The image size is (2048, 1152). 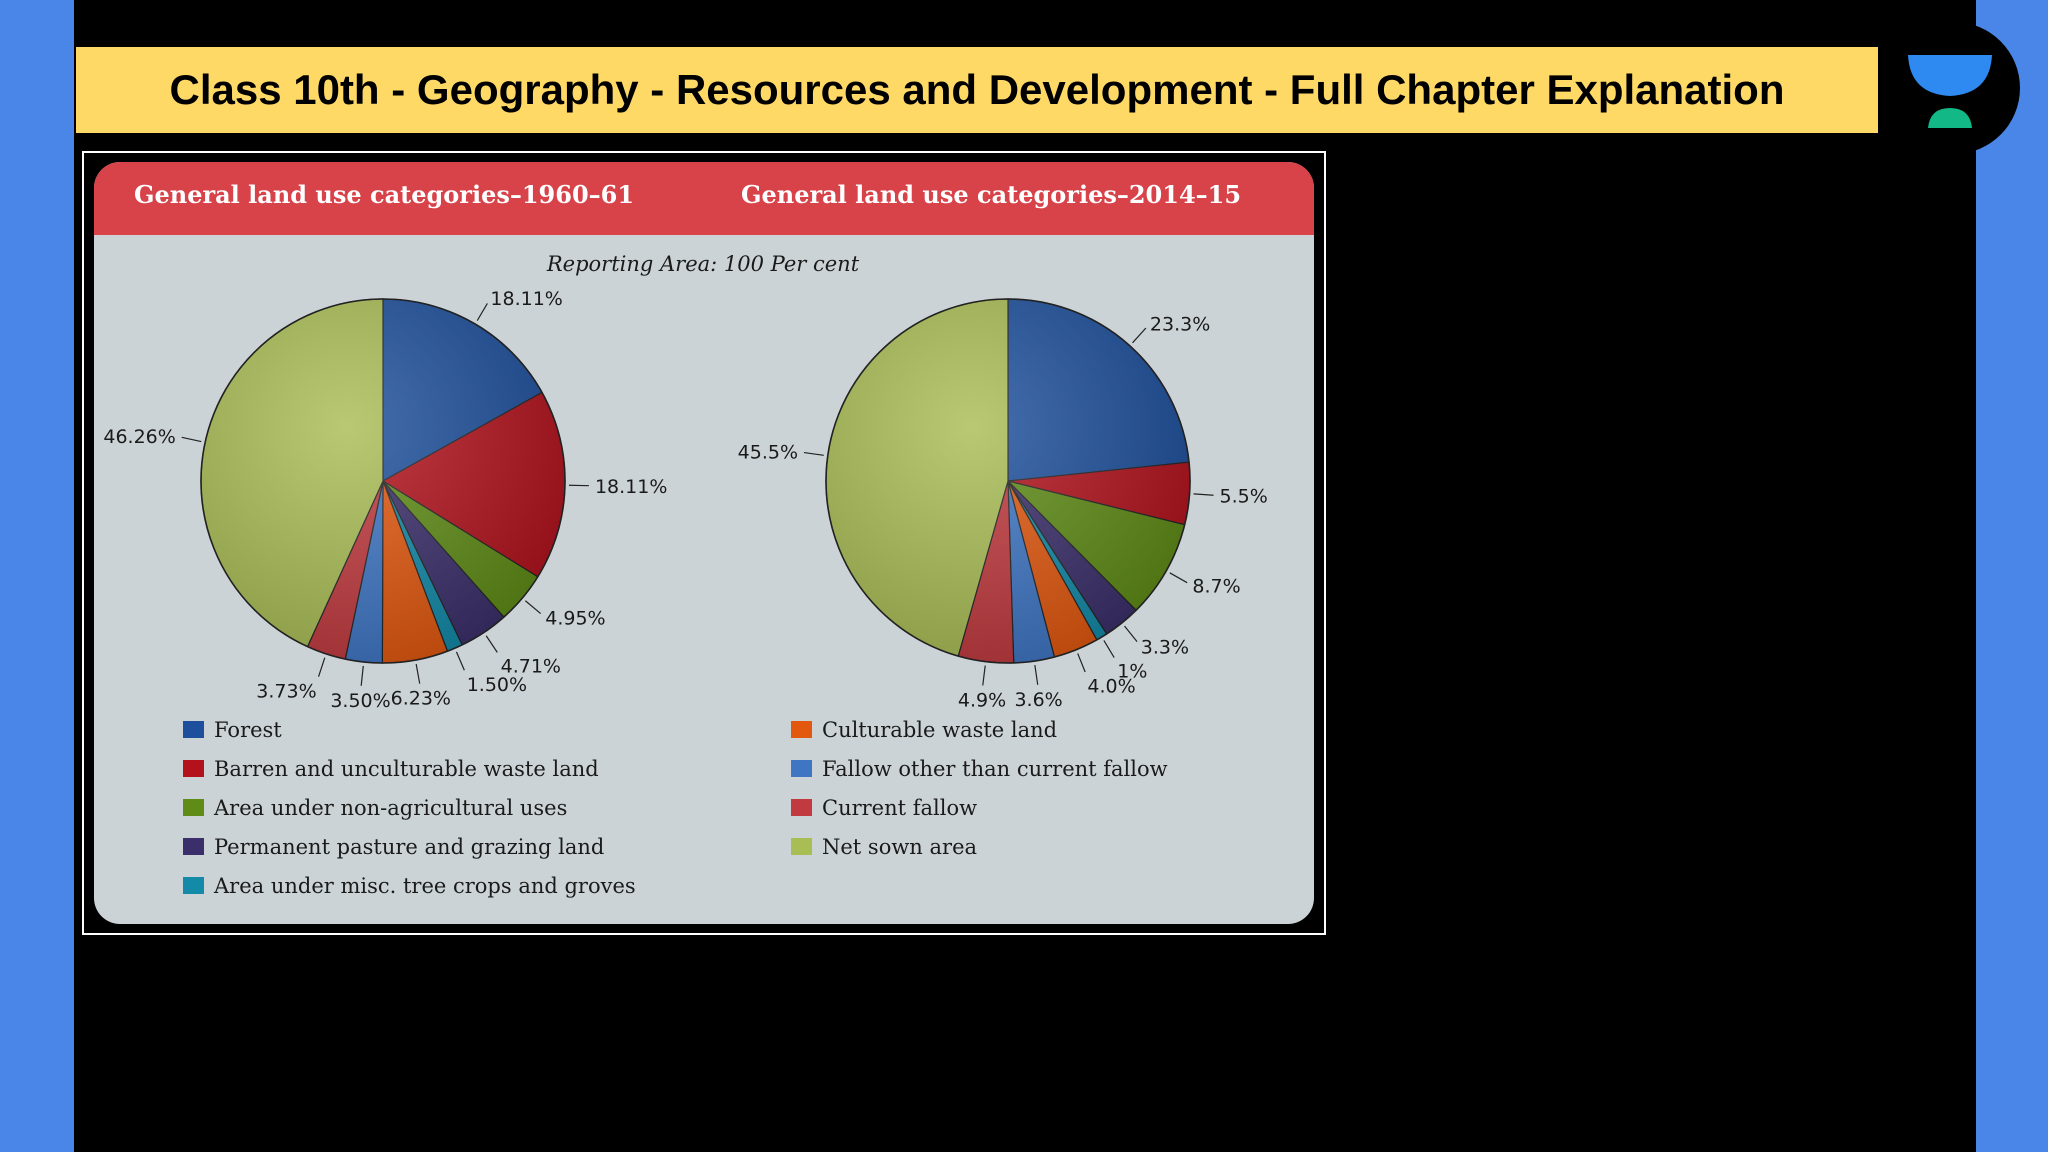 What do you see at coordinates (979, 807) in the screenshot?
I see `legend-item: Current fallow` at bounding box center [979, 807].